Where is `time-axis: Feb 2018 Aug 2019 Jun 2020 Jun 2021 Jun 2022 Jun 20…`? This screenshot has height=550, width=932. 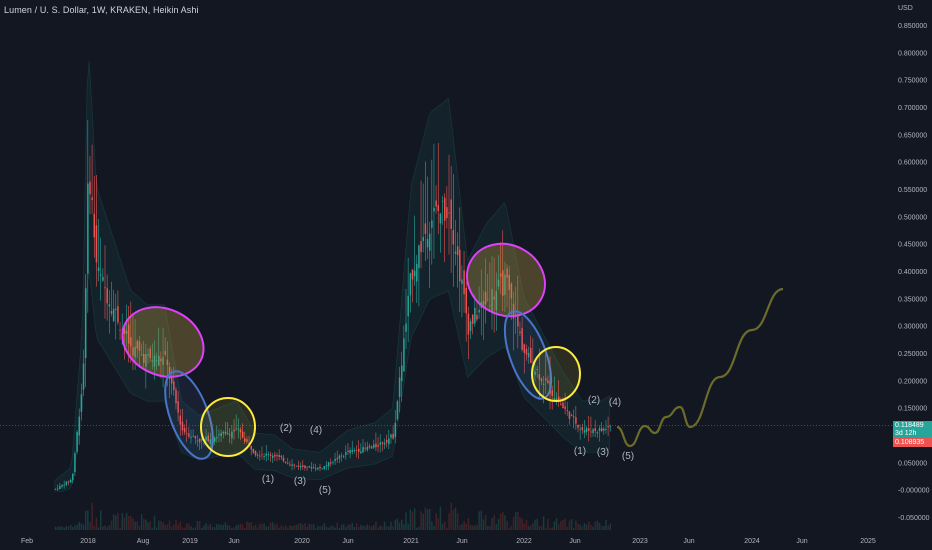
time-axis: Feb 2018 Aug 2019 Jun 2020 Jun 2021 Jun 2022 Jun 20… is located at coordinates (448, 541).